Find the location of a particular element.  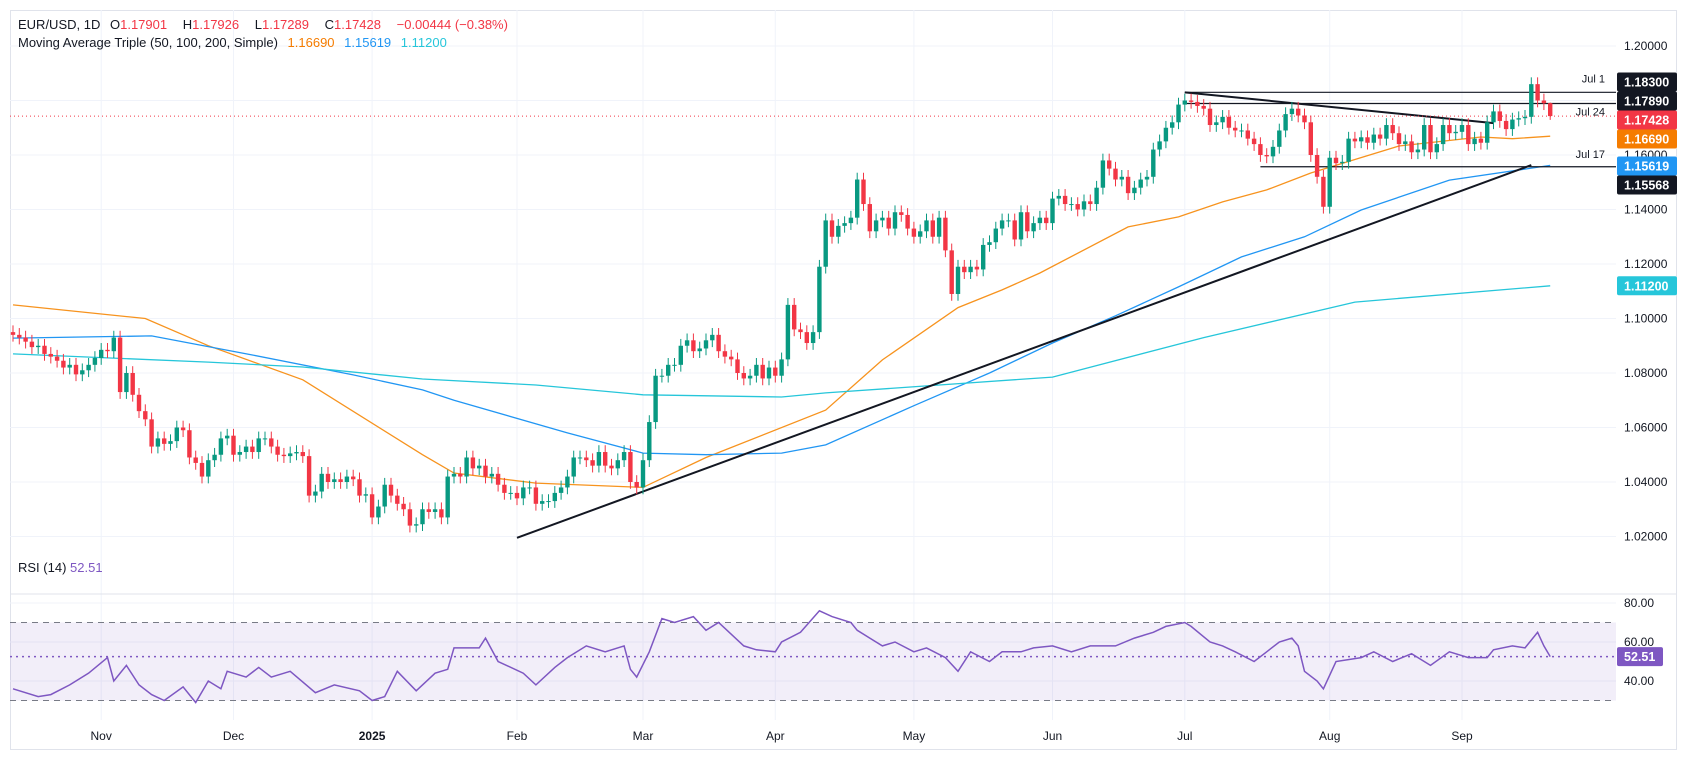

close-value: 1.17428 is located at coordinates (357, 24).